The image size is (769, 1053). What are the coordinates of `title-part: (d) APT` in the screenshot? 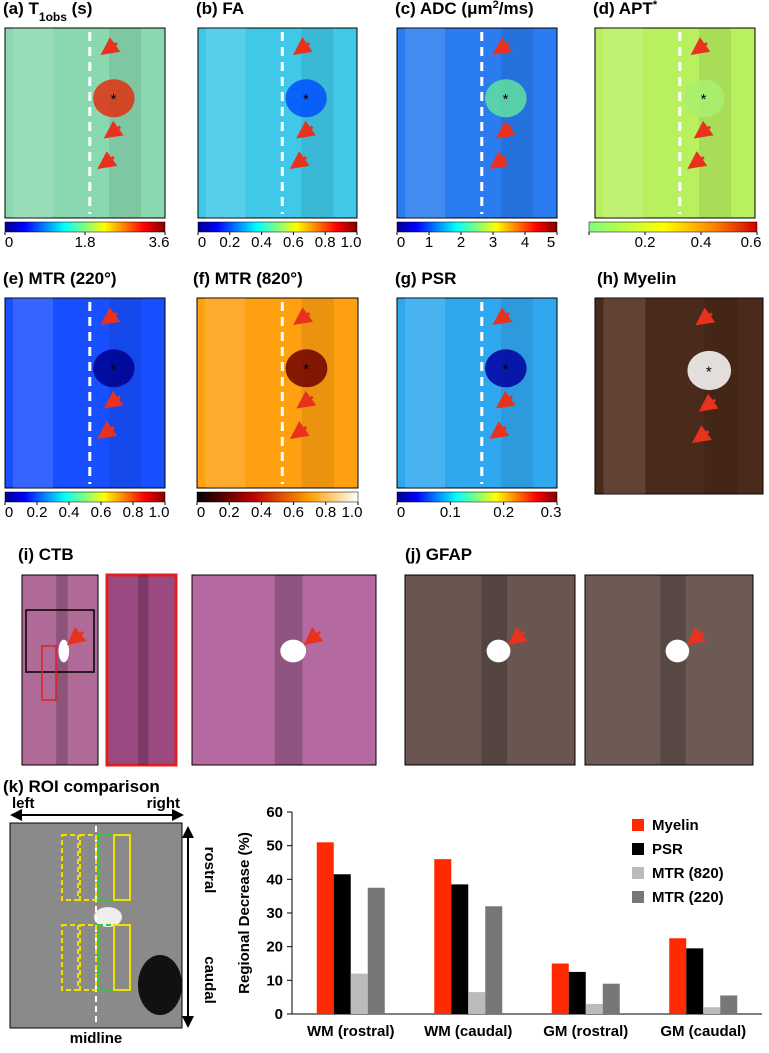 It's located at (623, 9).